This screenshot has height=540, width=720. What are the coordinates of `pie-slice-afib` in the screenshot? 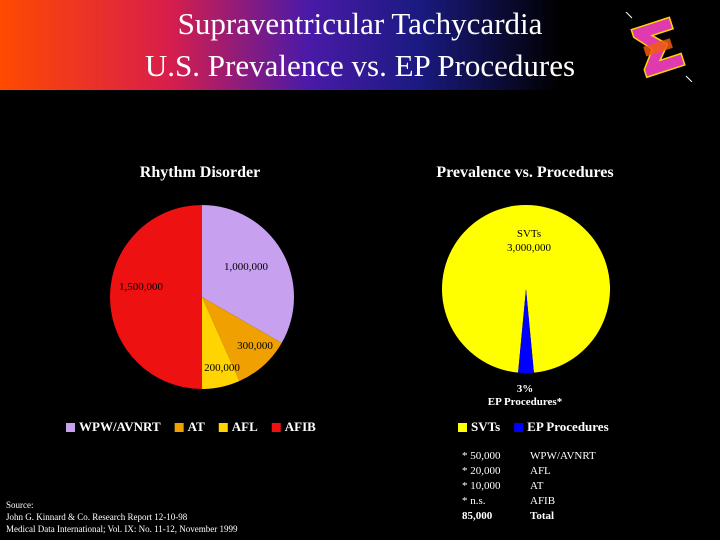 It's located at (156, 297).